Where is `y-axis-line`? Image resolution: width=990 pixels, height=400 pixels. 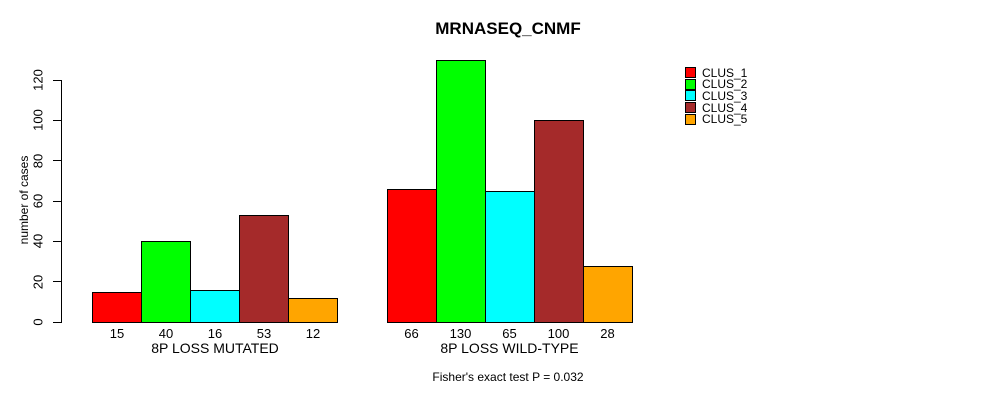 y-axis-line is located at coordinates (61, 201).